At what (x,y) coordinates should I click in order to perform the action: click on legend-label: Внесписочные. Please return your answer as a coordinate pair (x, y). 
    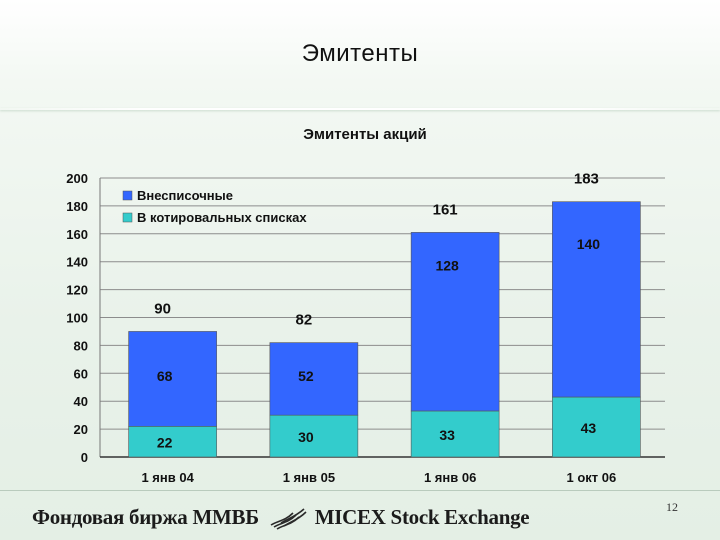
    Looking at the image, I should click on (185, 195).